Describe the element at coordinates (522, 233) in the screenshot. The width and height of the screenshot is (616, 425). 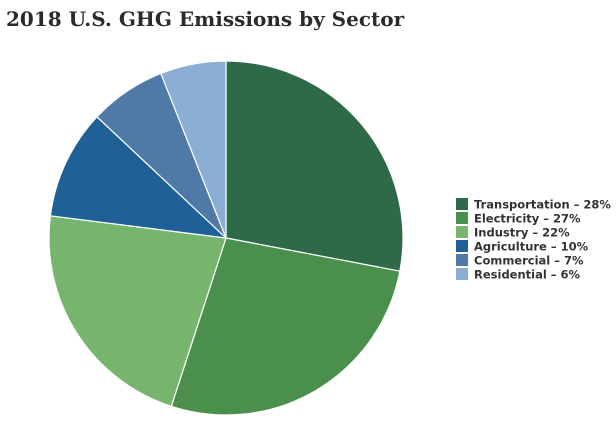
I see `legend-label: Industry – 22%` at that location.